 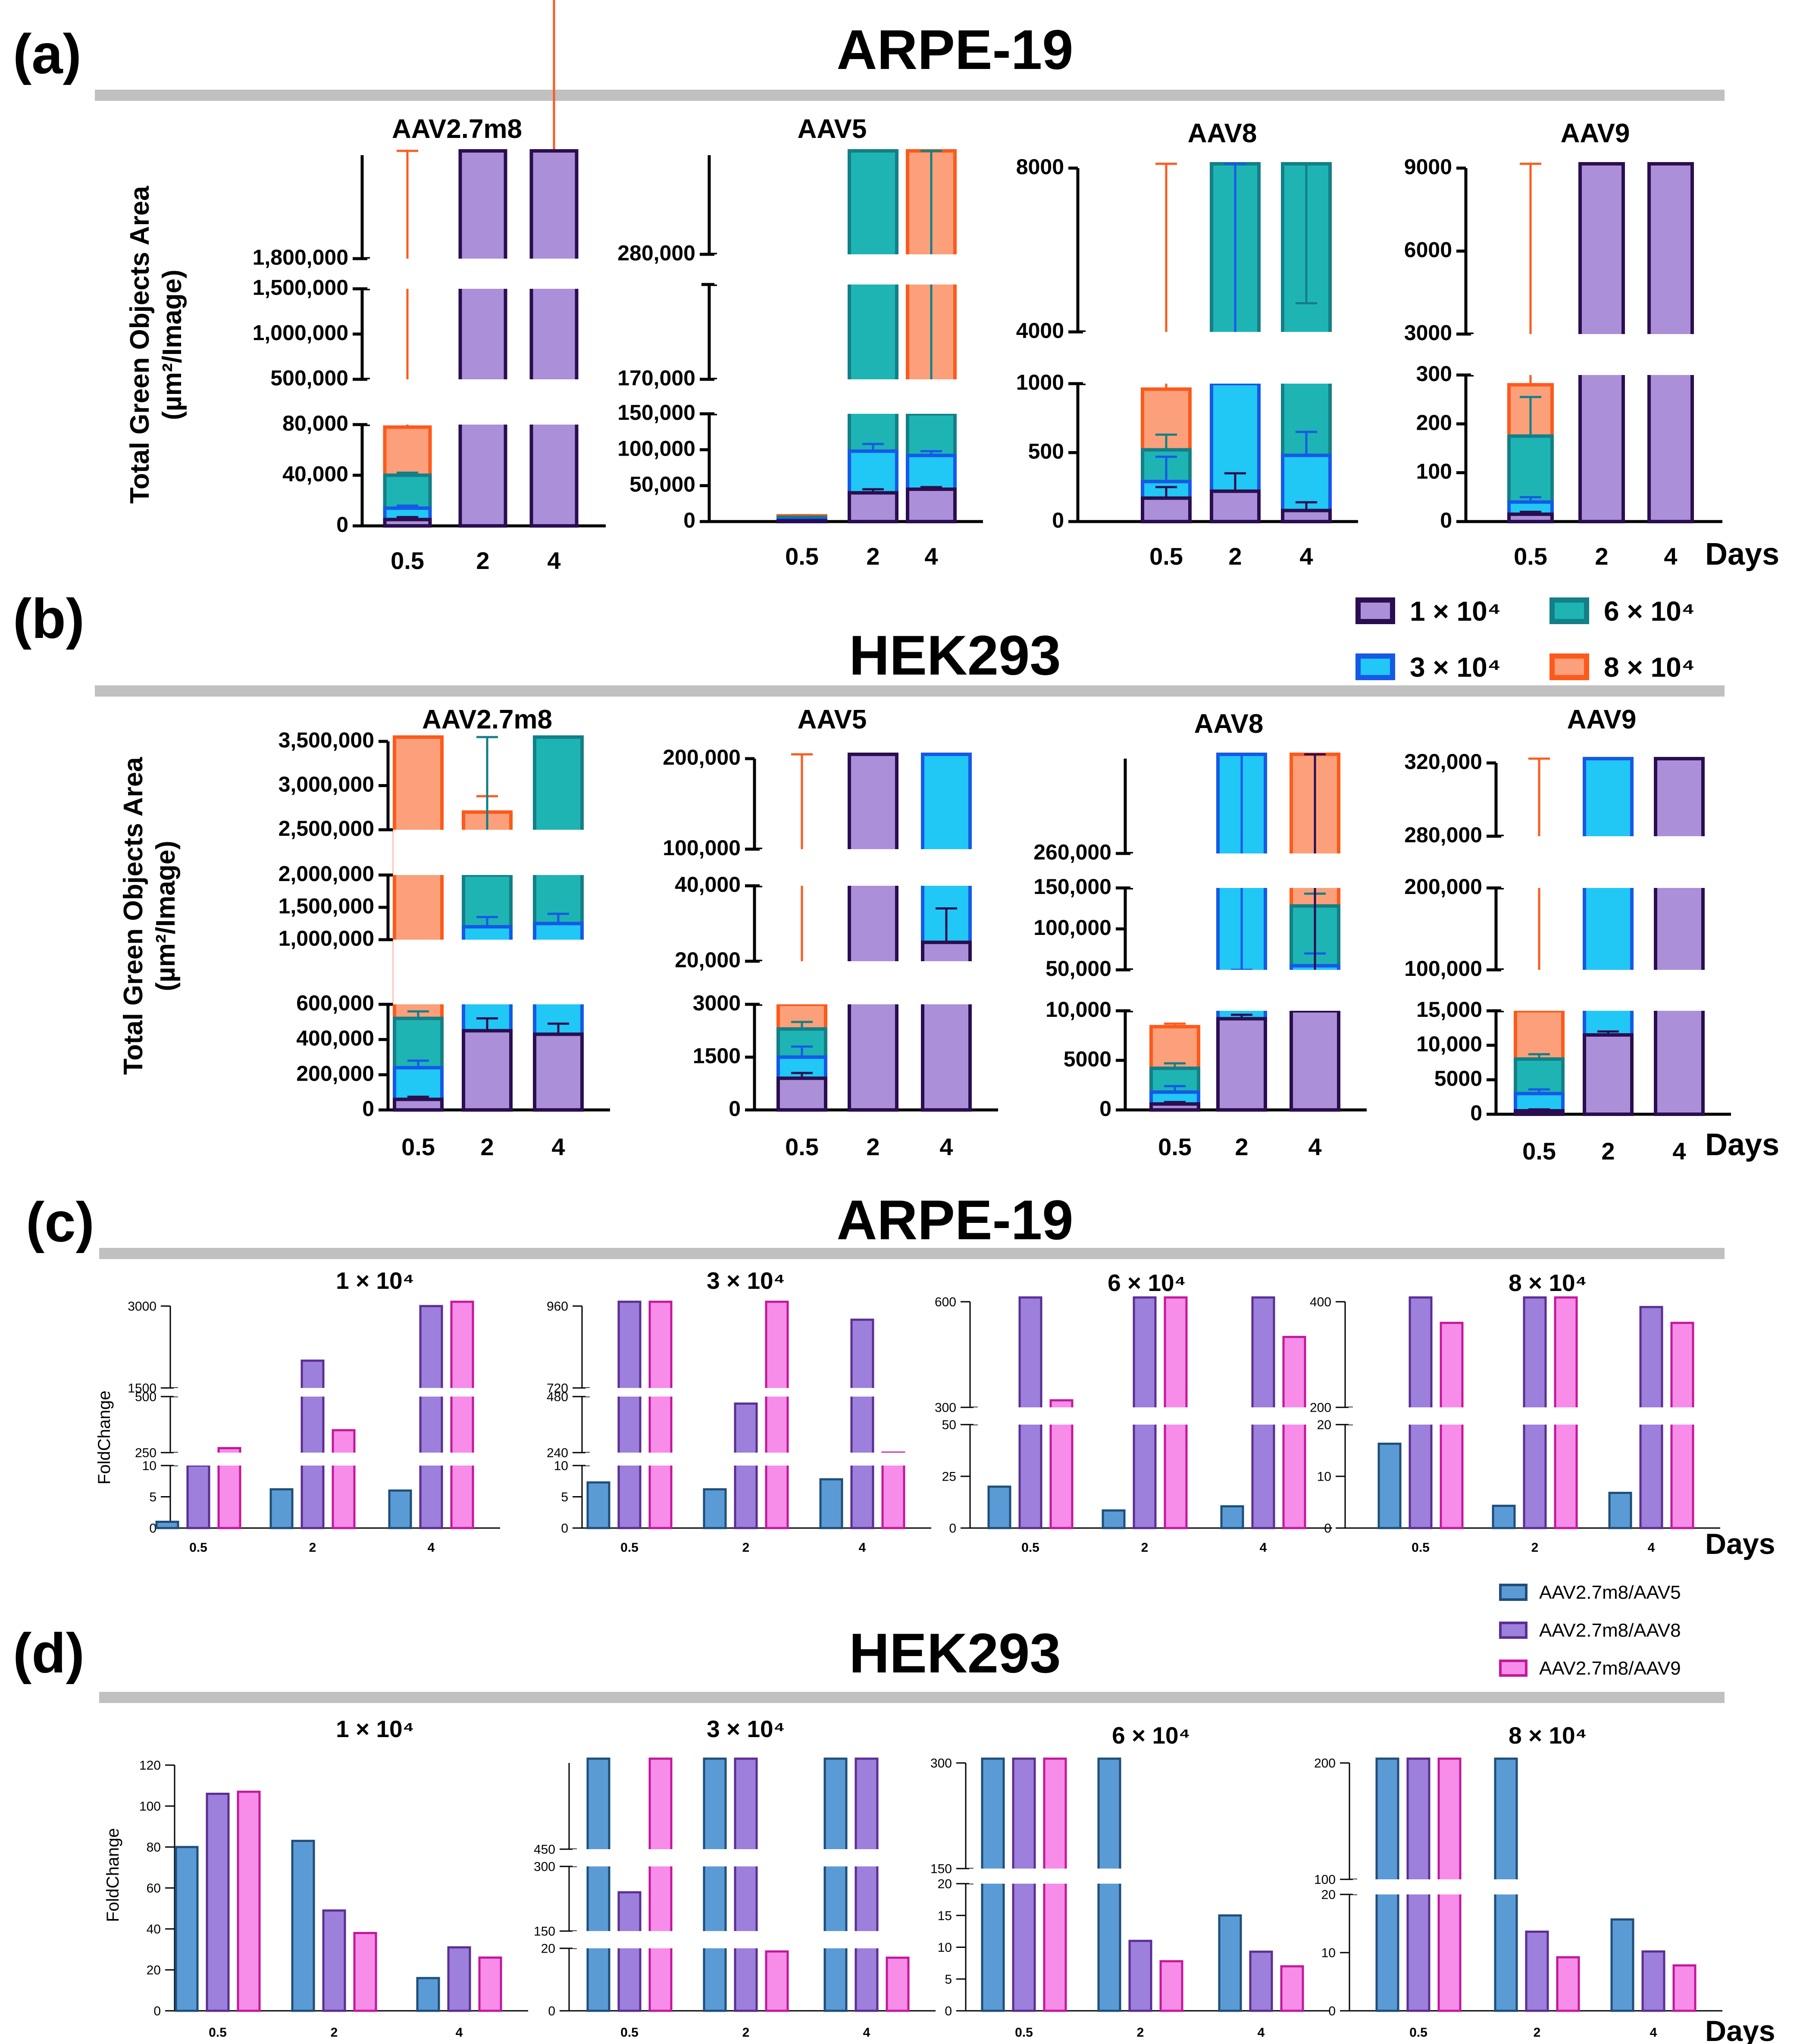 What do you see at coordinates (134, 916) in the screenshot?
I see `ylabel-b-line1: Total Green Objects Area` at bounding box center [134, 916].